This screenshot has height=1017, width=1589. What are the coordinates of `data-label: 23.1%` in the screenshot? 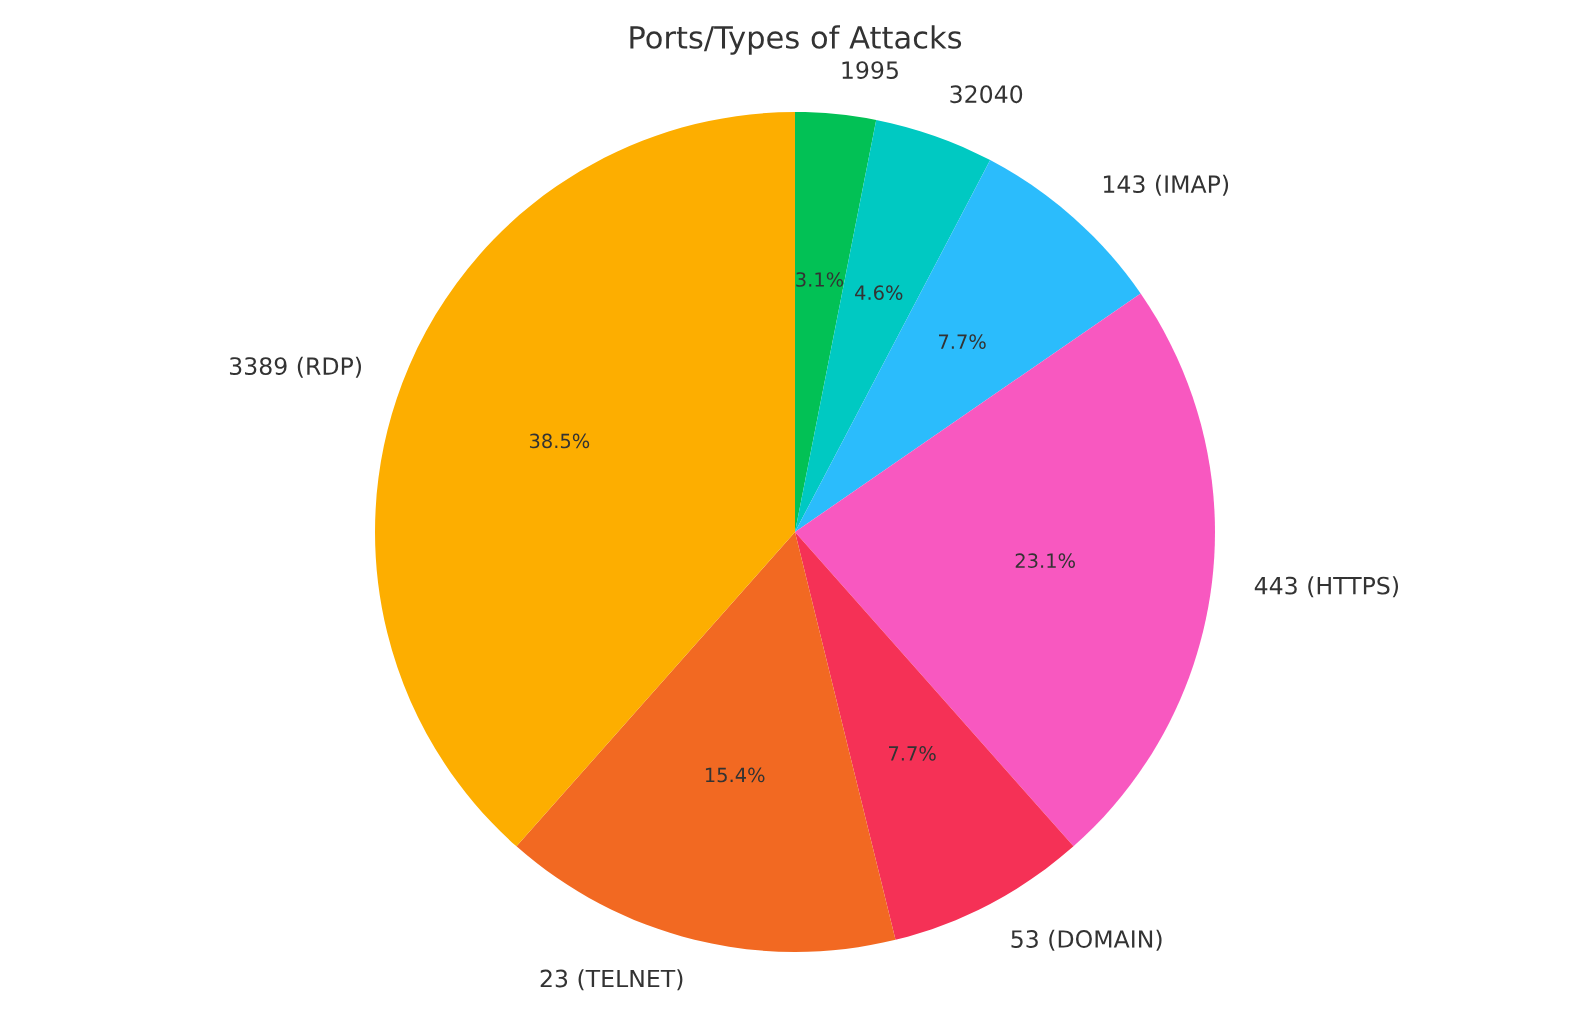 It's located at (1045, 561).